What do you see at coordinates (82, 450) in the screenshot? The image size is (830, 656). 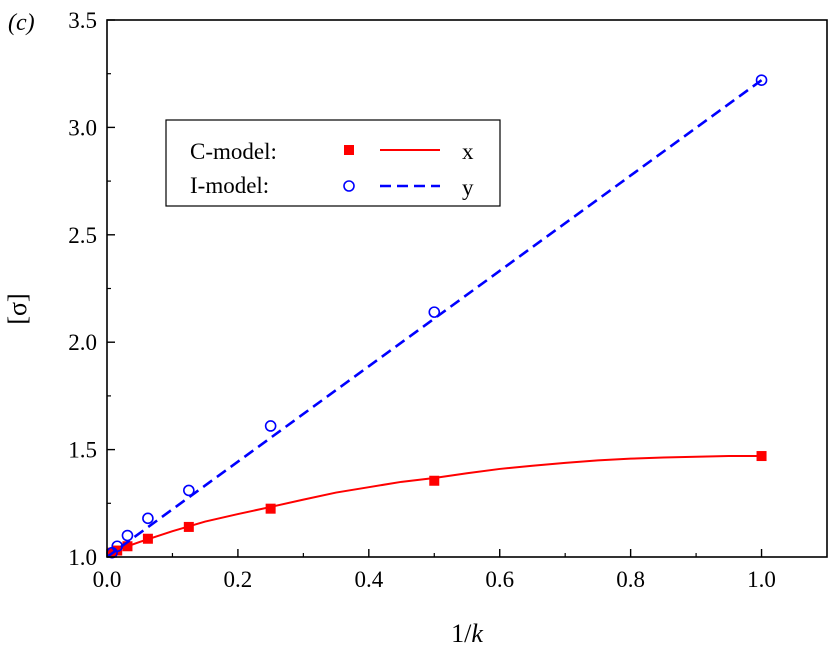 I see `y-tick-label: 1.5` at bounding box center [82, 450].